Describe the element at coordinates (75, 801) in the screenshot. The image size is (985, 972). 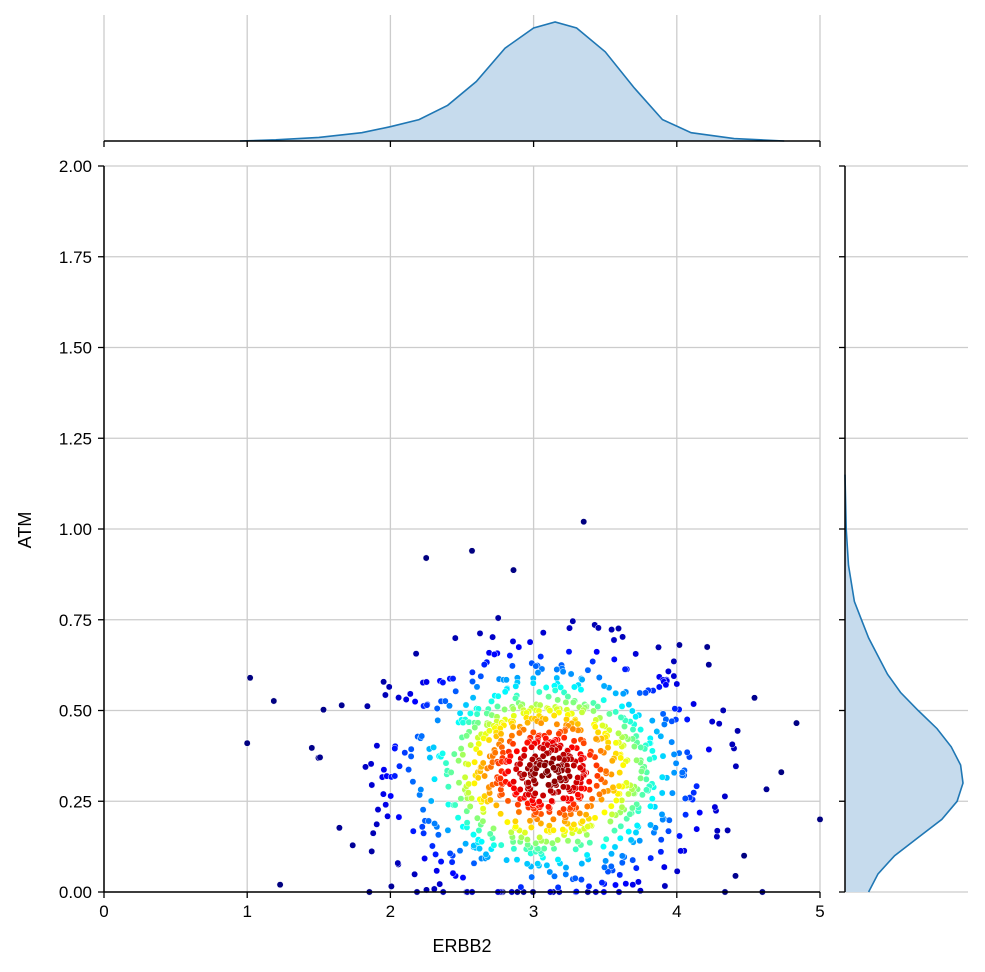
I see `y-tick-label: 0.25` at that location.